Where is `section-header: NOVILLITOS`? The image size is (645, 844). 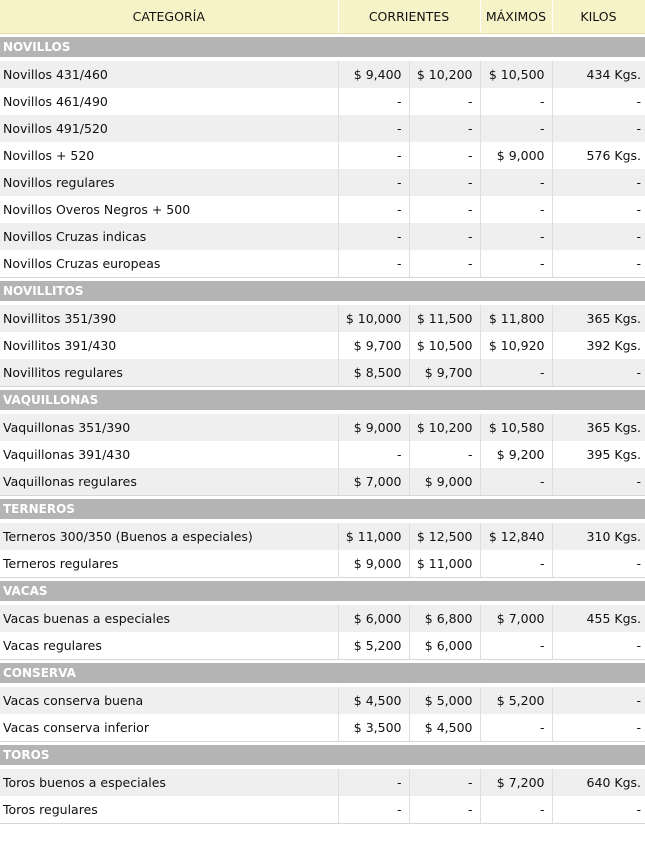 section-header: NOVILLITOS is located at coordinates (322, 291).